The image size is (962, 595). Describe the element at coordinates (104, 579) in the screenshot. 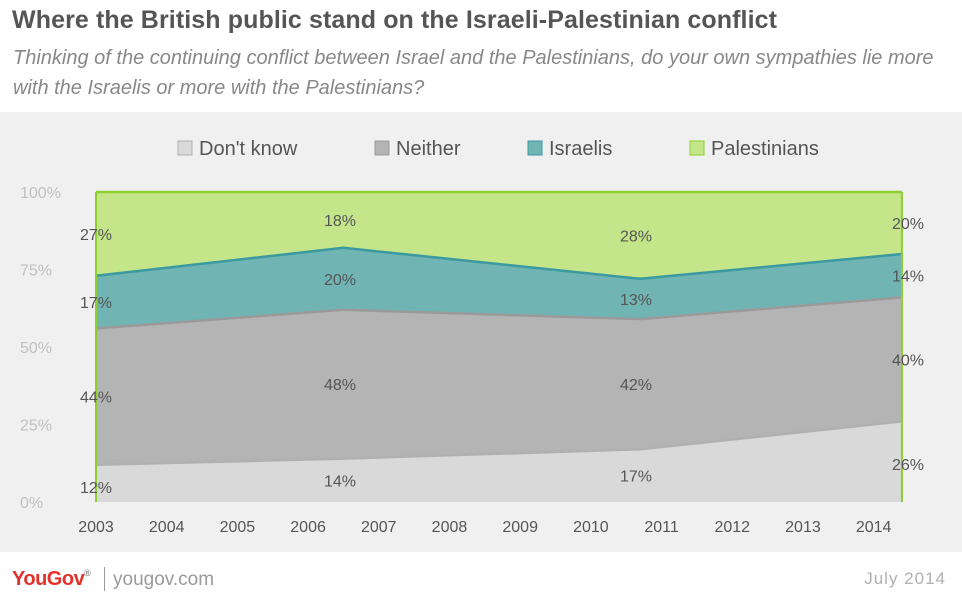

I see `footer-divider` at that location.